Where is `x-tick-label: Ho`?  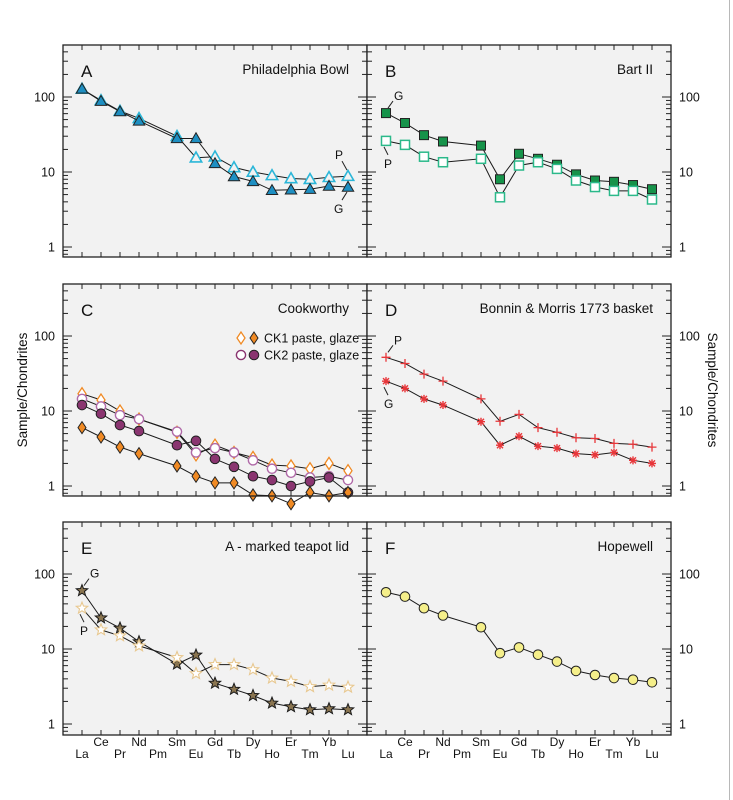
x-tick-label: Ho is located at coordinates (272, 754).